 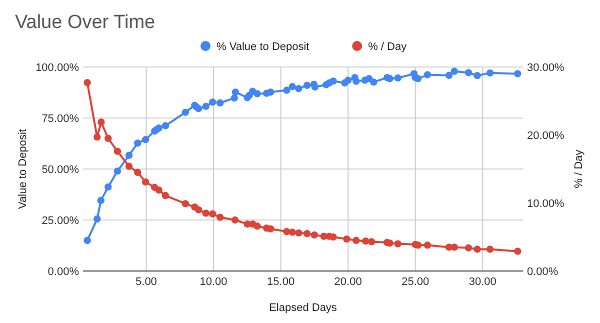 I want to click on y-axis-title: Value to Deposit, so click(x=23, y=169).